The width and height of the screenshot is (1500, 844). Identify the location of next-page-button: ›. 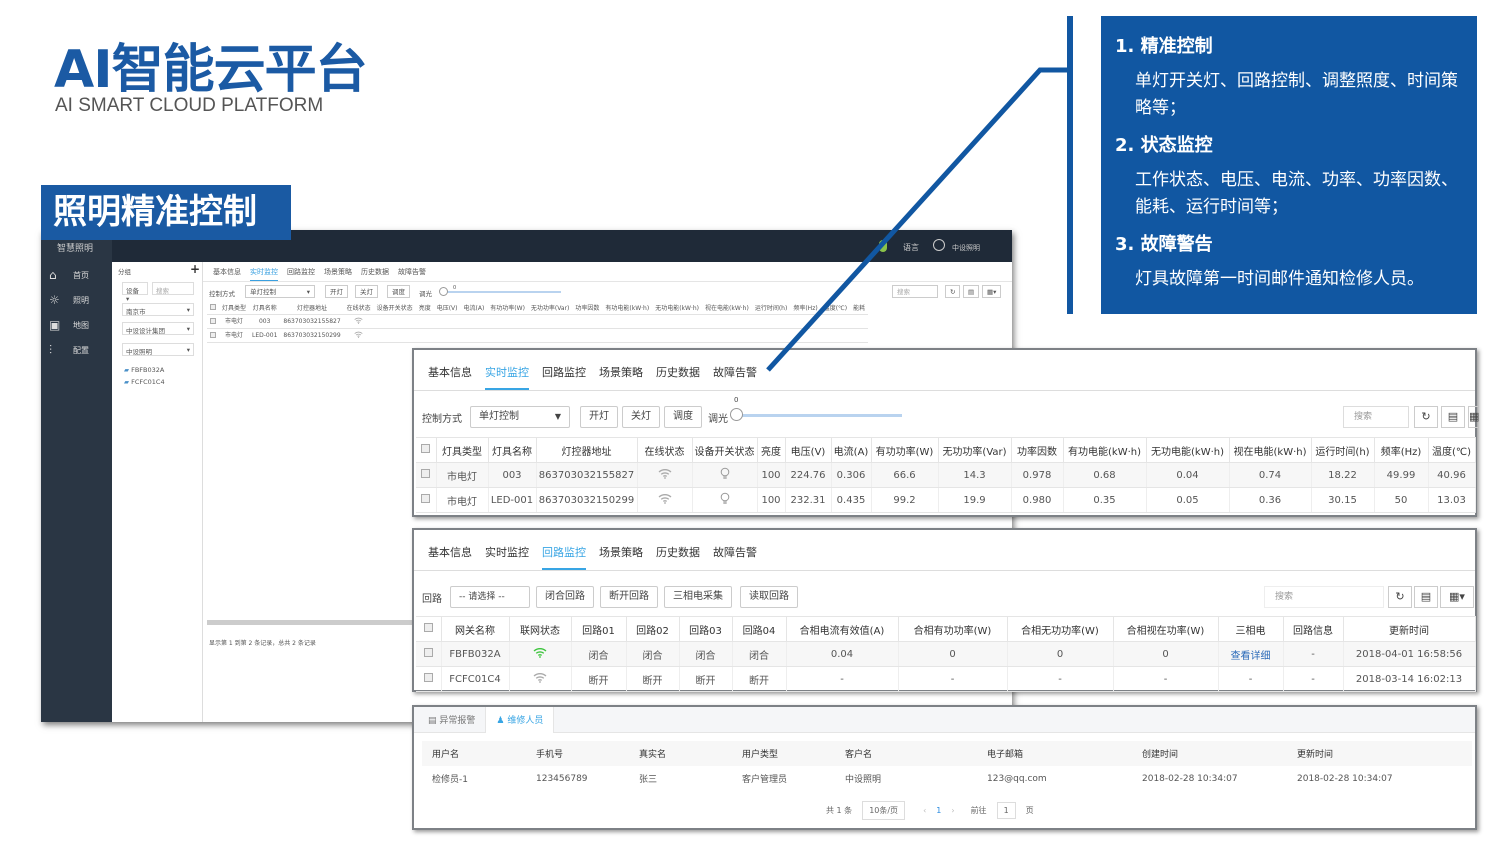
(953, 810).